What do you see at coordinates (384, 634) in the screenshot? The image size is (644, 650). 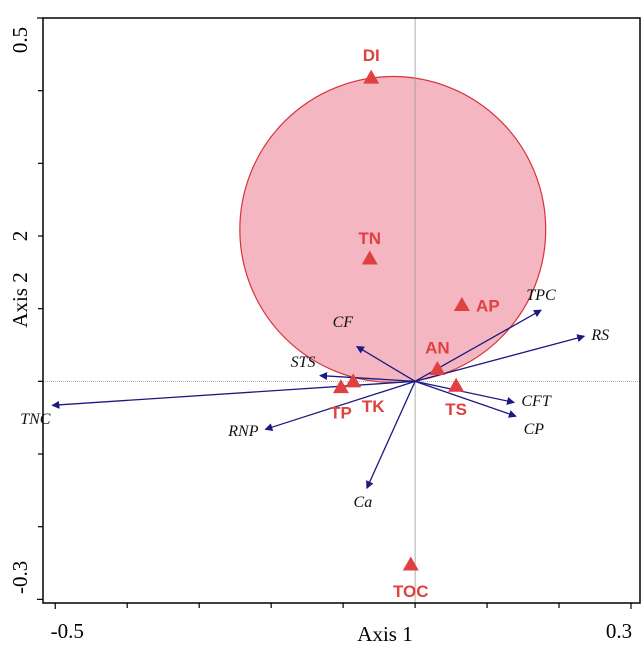 I see `x-axis-label: Axis 1` at bounding box center [384, 634].